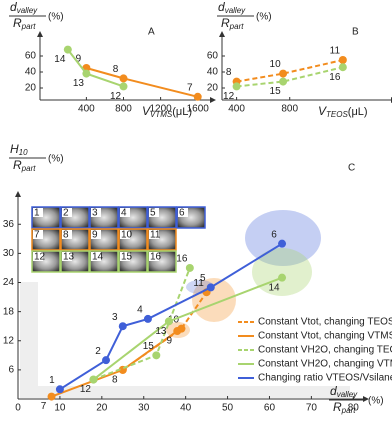 Image resolution: width=392 pixels, height=422 pixels. I want to click on inset-label: 16, so click(156, 257).